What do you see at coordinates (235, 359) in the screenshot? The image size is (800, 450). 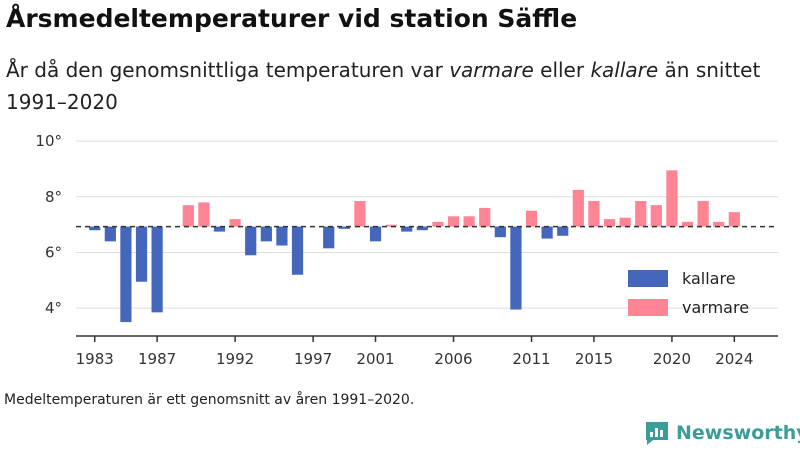 I see `x-tick-label: 1992` at bounding box center [235, 359].